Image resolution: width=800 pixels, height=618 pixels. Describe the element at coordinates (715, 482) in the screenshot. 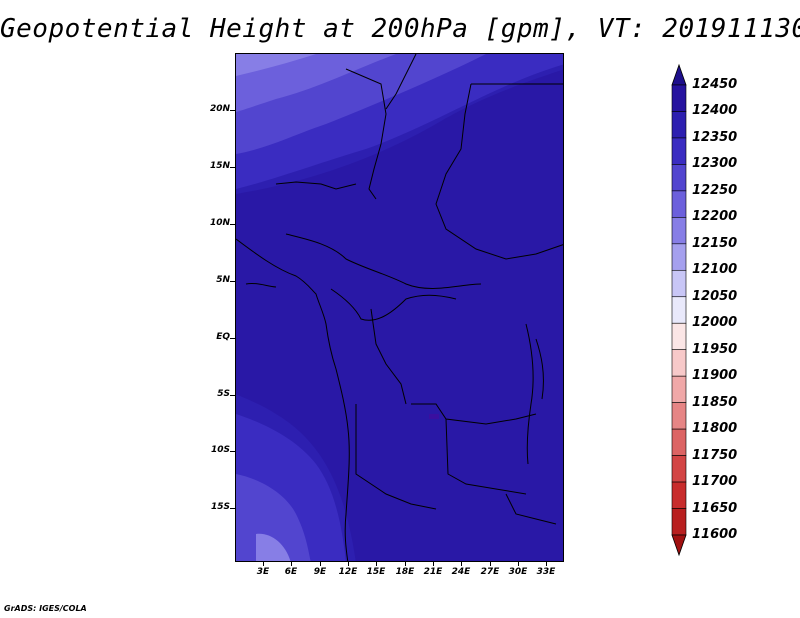

I see `colorbar-label: 11700` at that location.